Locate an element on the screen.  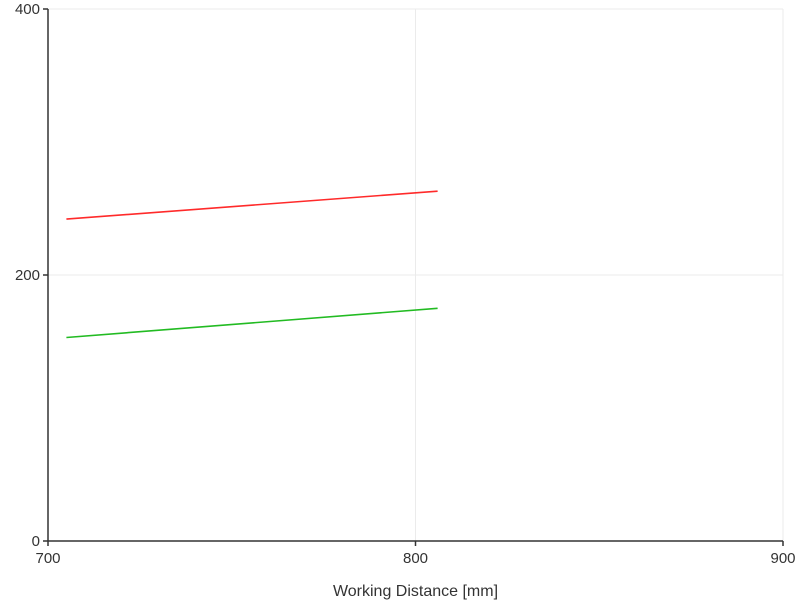
y-tick-label-0: 0 is located at coordinates (36, 541).